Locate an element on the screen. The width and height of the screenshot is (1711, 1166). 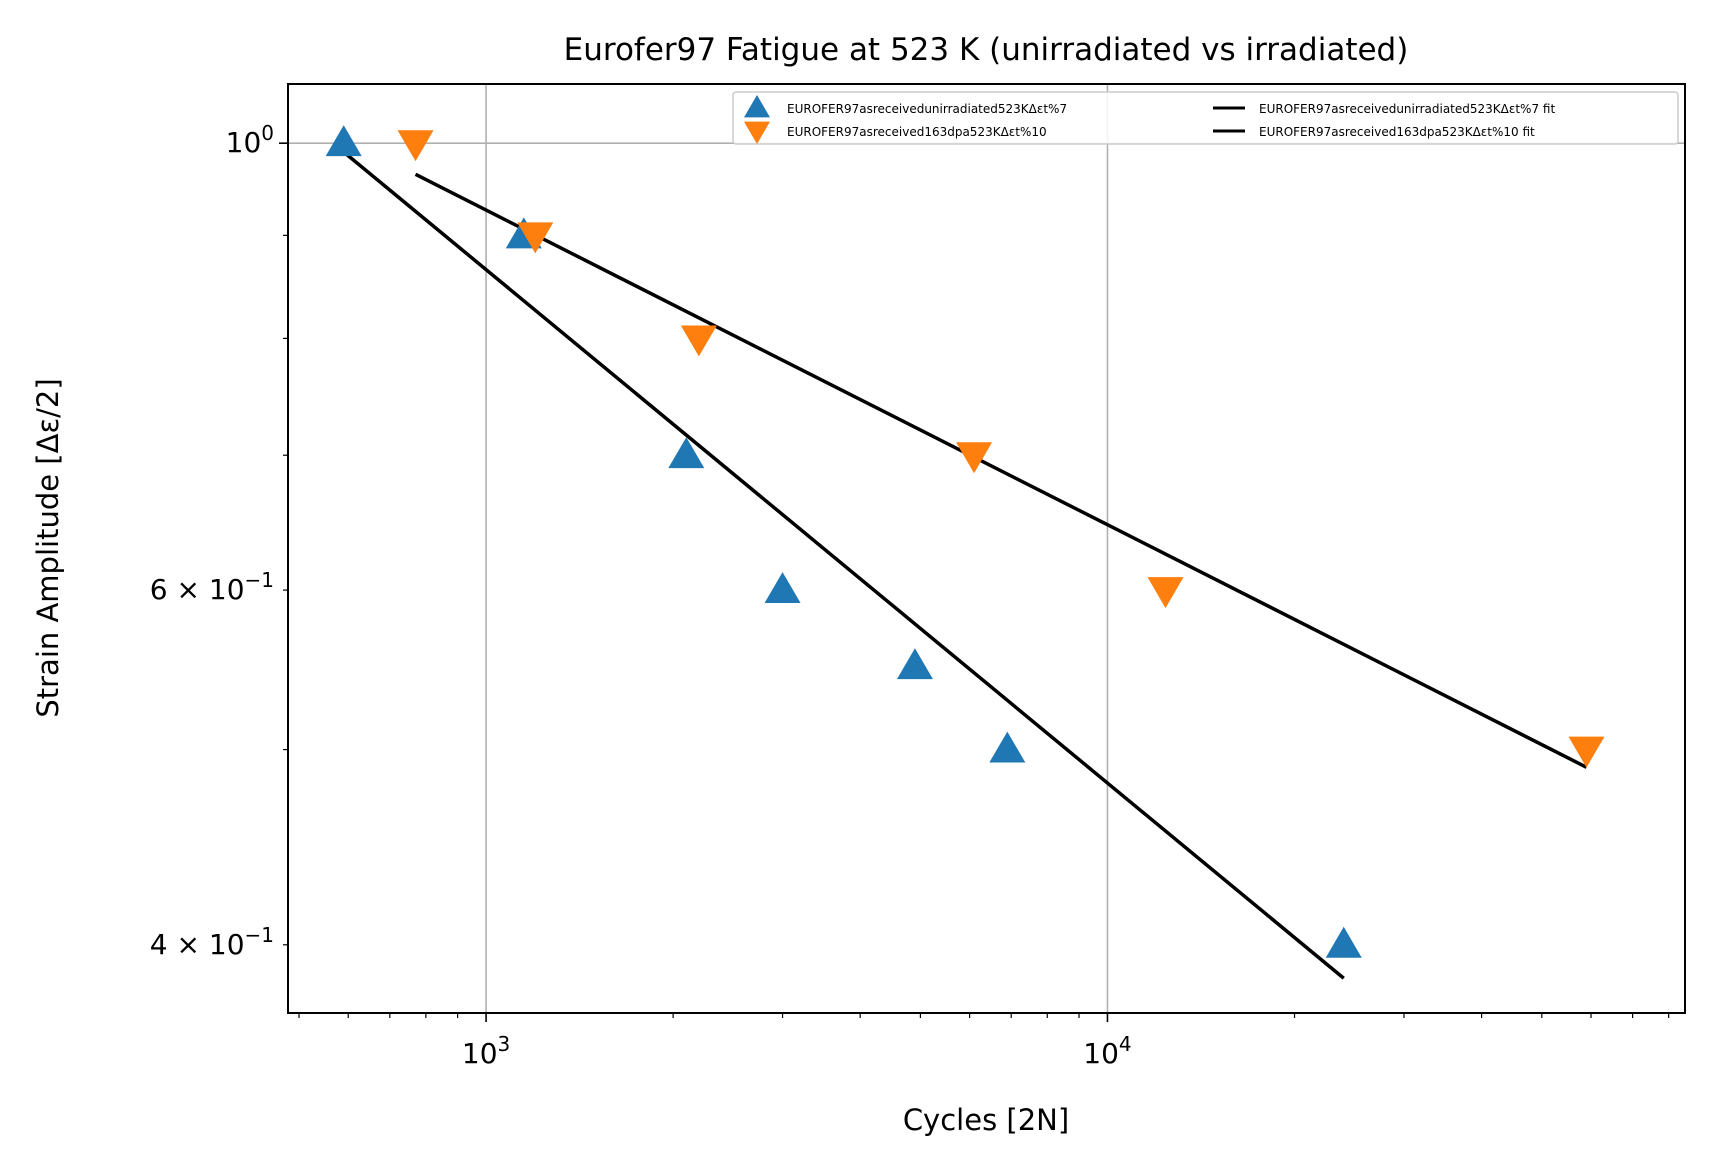
legend-label-fit-2: EUROFER97asreceived163dpa523KΔεt%10 fit is located at coordinates (1397, 132).